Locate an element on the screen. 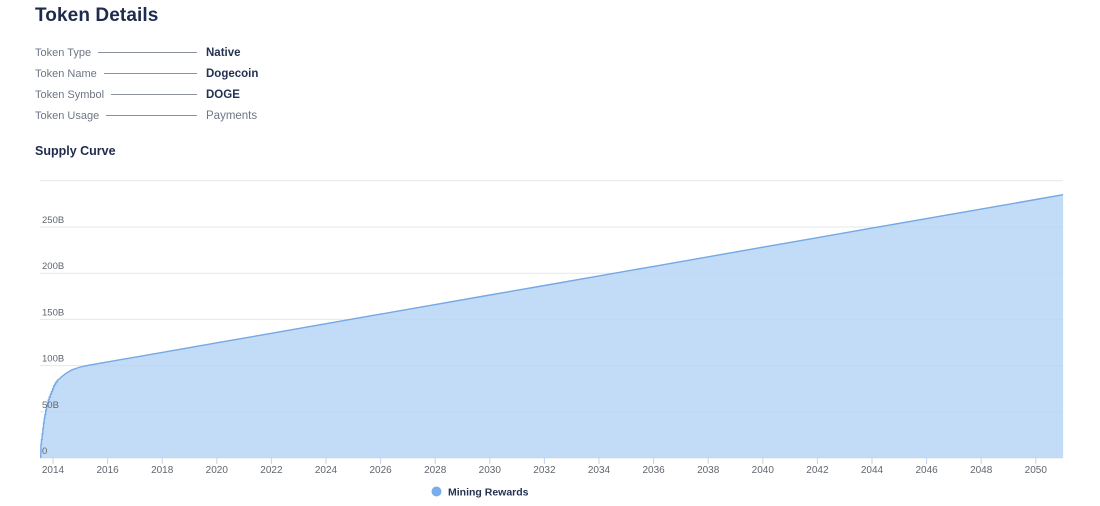 This screenshot has height=506, width=1100. detail-key-zone: Token Type is located at coordinates (116, 53).